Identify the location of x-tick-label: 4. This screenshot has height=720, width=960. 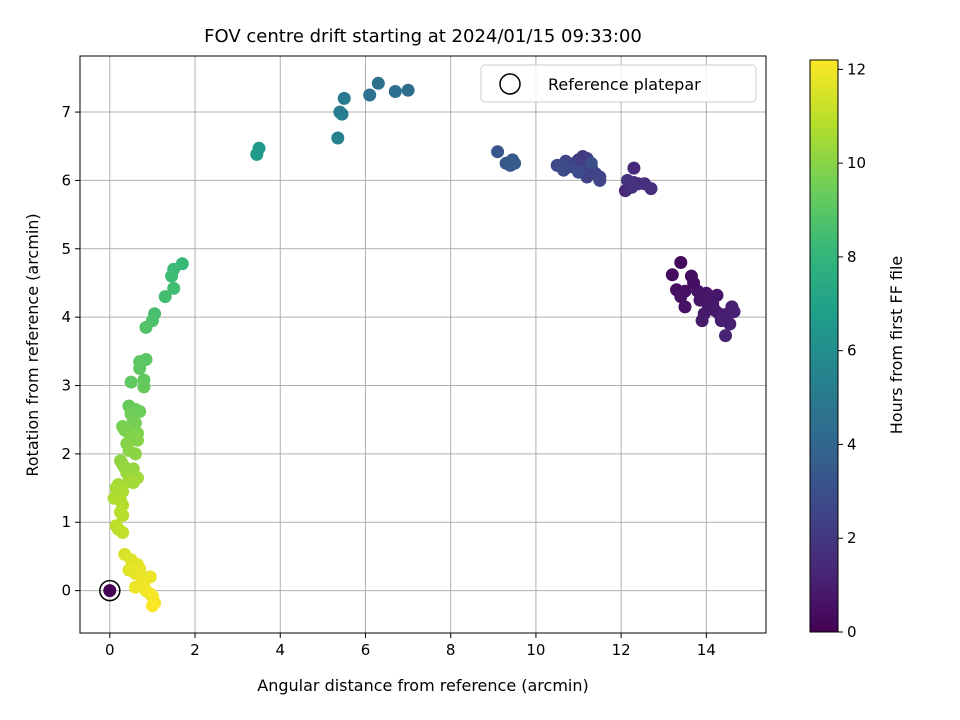
(280, 650).